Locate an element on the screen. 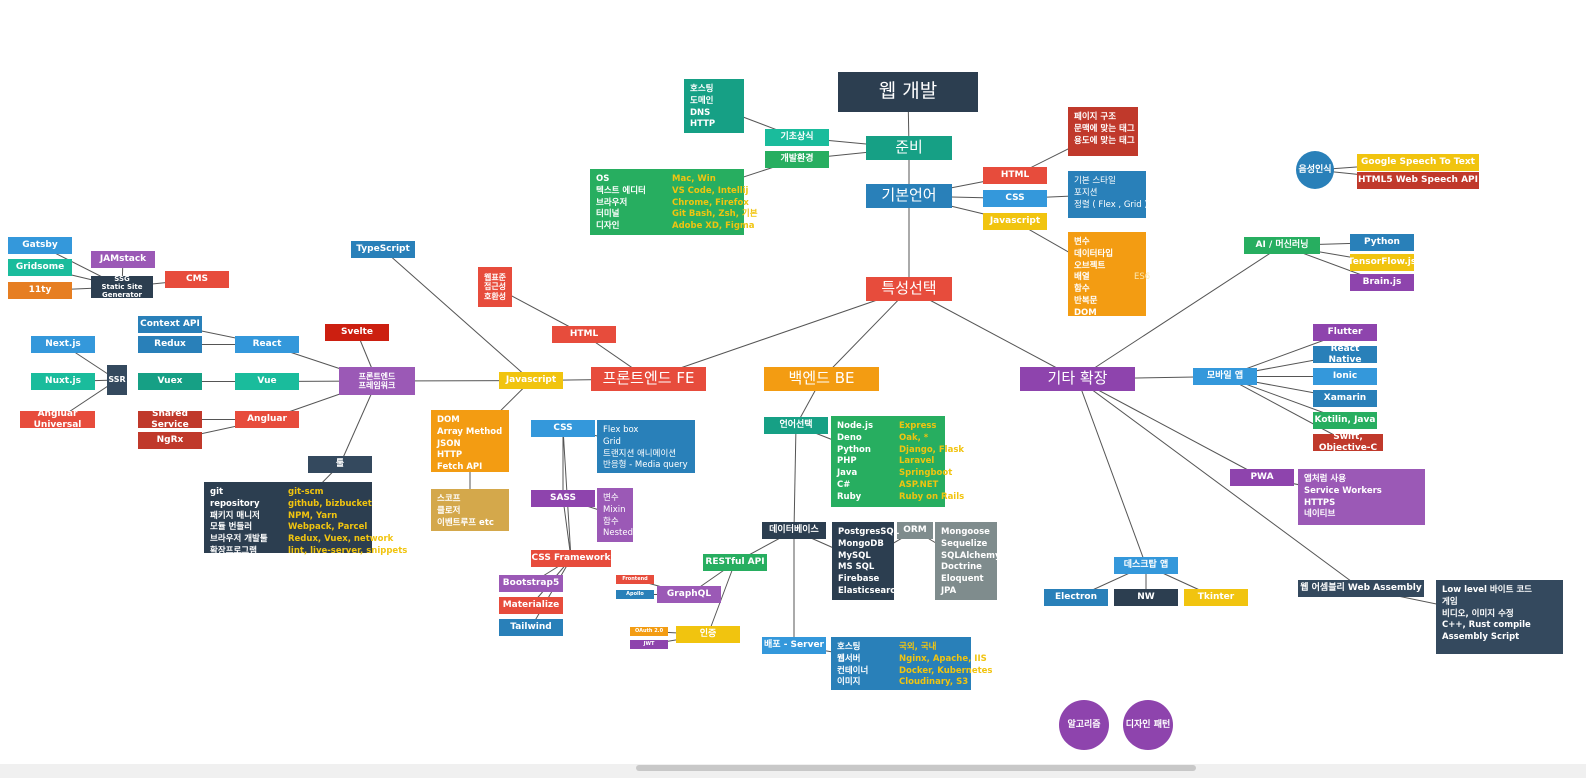  node-tkinter: Tkinter is located at coordinates (1216, 597).